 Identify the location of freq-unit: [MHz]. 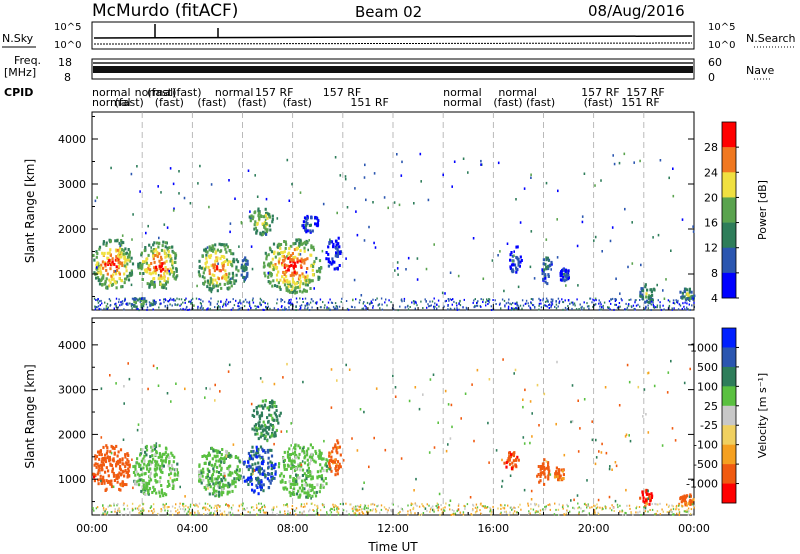
(20, 72).